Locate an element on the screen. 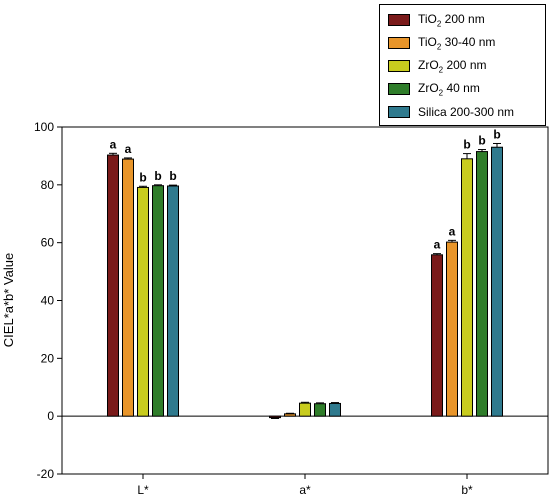 Image resolution: width=550 pixels, height=503 pixels. legend-label: ZrO2 40 nm is located at coordinates (449, 89).